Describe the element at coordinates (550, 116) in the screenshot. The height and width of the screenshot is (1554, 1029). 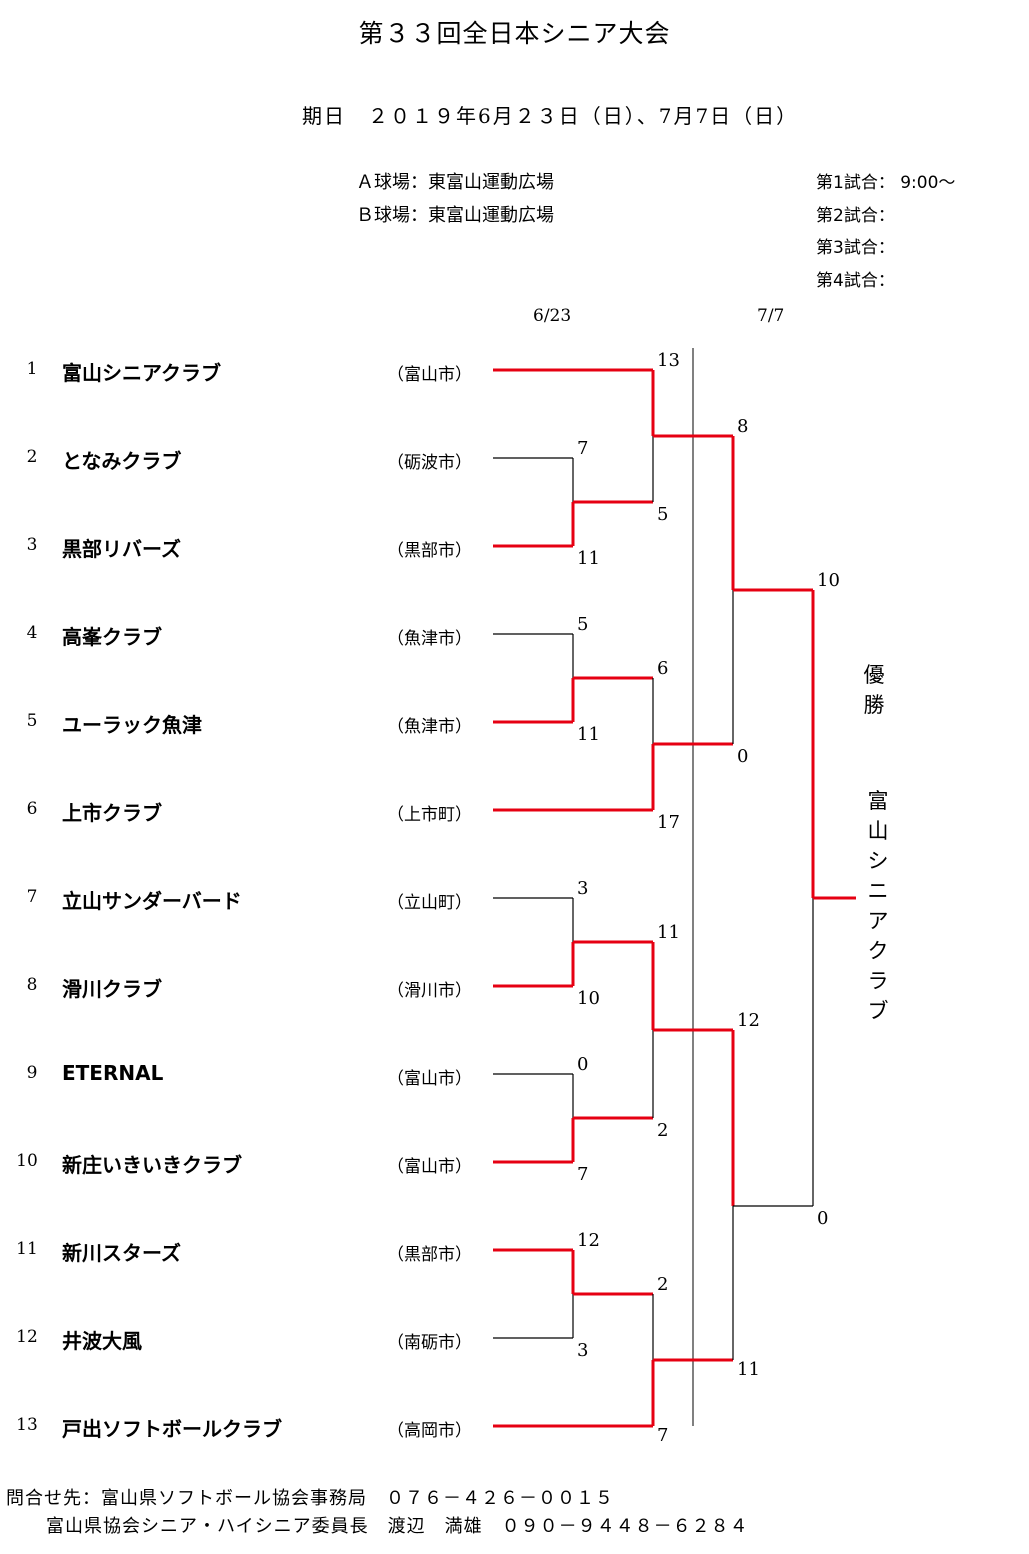
I see `event-date: 期日 ２０１９年6月２３日（日）、7月7日（日）` at that location.